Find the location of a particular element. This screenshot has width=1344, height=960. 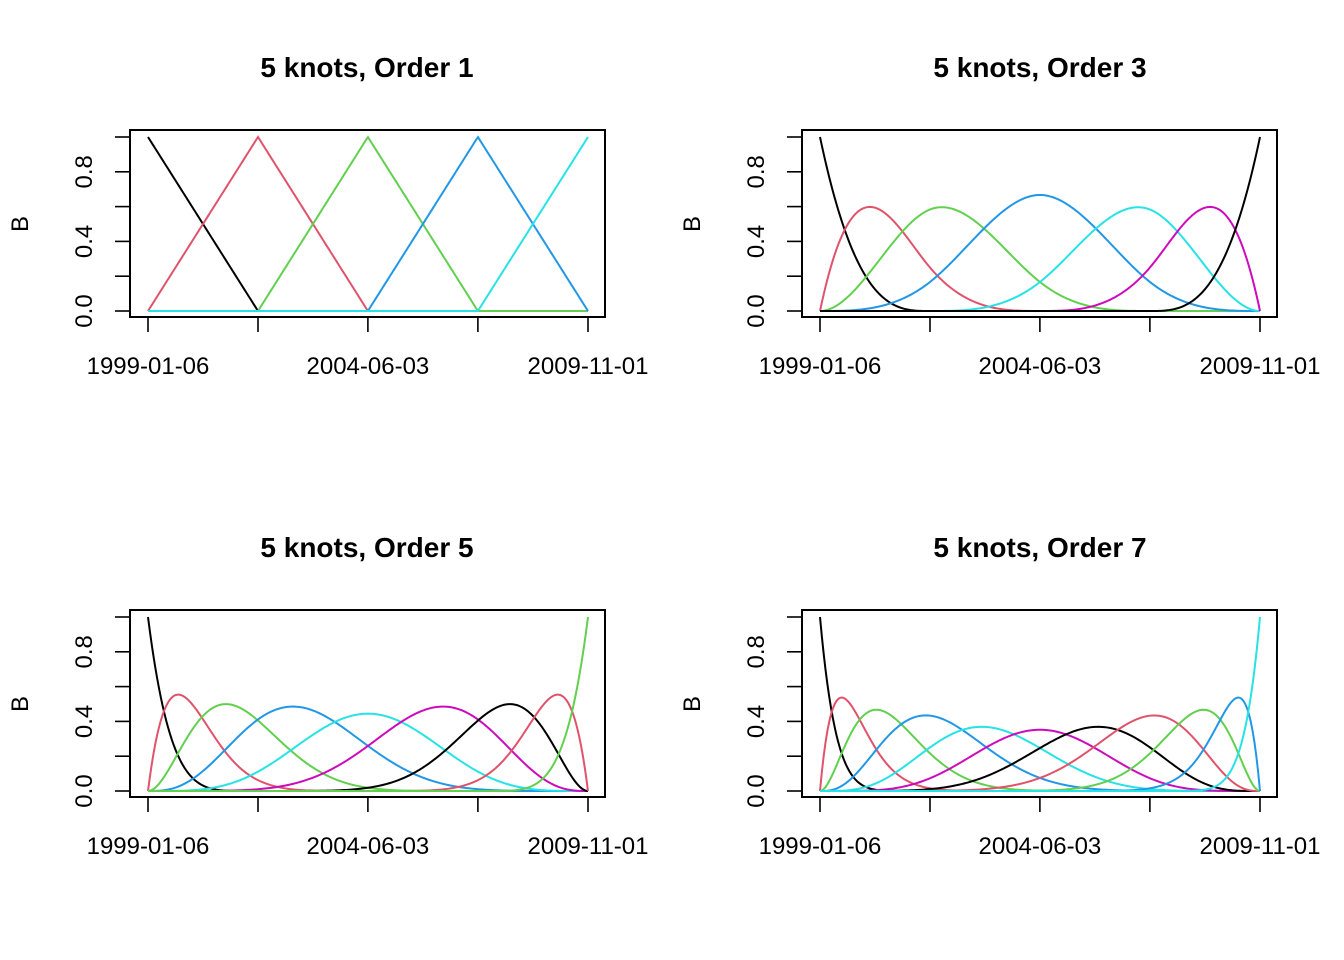

panel-title: 5 knots, Order 3 is located at coordinates (1039, 67).